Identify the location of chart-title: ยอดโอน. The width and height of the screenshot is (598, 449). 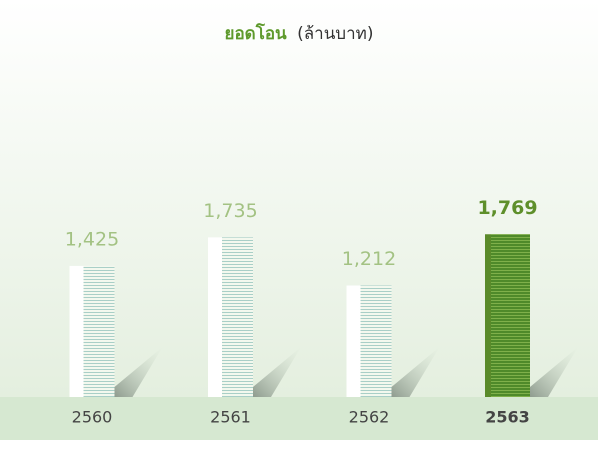
(256, 33).